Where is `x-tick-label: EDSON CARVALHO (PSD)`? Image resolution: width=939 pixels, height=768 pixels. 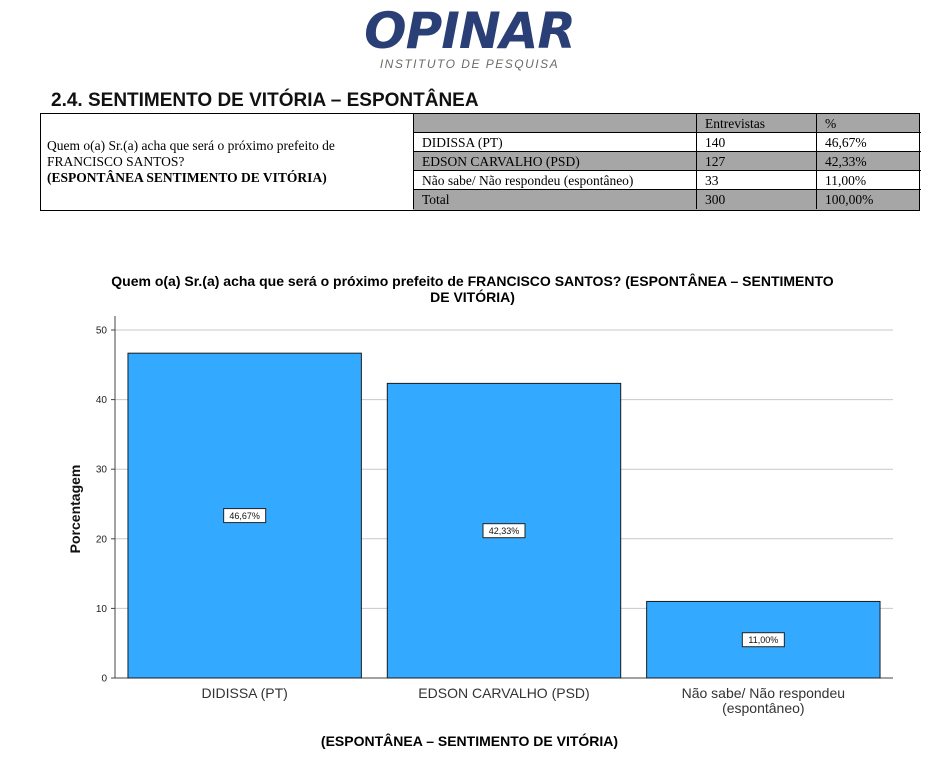 x-tick-label: EDSON CARVALHO (PSD) is located at coordinates (503, 693).